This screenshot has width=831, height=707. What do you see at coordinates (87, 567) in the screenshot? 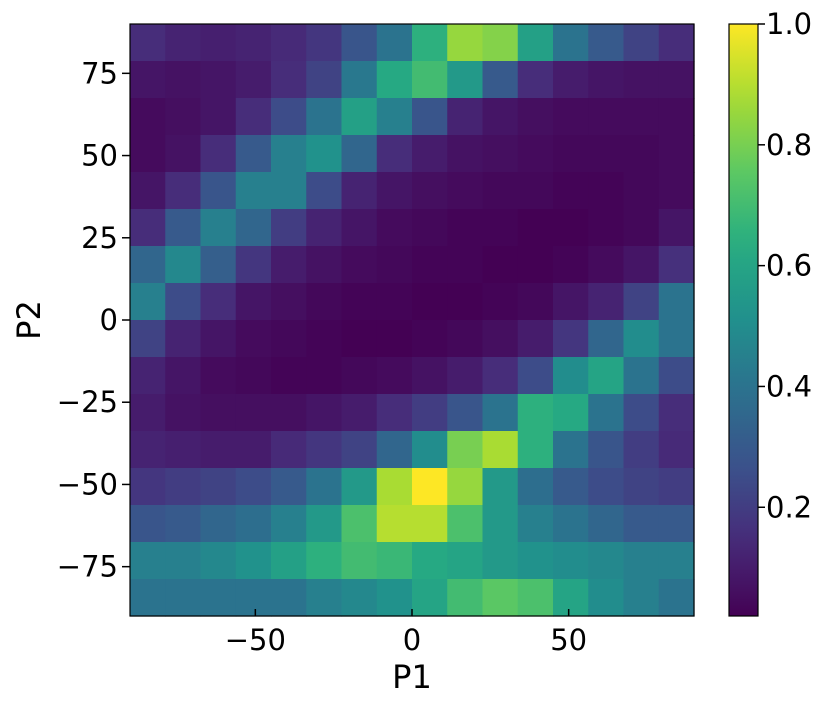
I see `y-tick-label: −75` at bounding box center [87, 567].